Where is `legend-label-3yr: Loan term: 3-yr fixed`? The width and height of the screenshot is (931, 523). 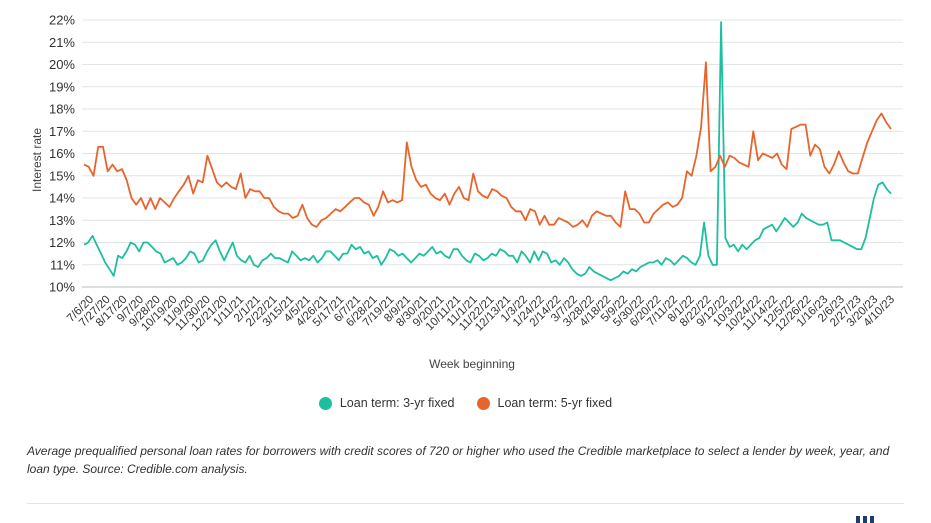 legend-label-3yr: Loan term: 3-yr fixed is located at coordinates (397, 403).